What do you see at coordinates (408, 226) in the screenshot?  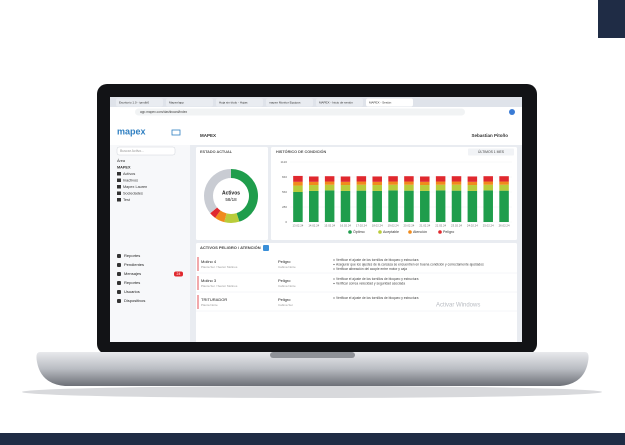 I see `x-tick-label: 20.02.24` at bounding box center [408, 226].